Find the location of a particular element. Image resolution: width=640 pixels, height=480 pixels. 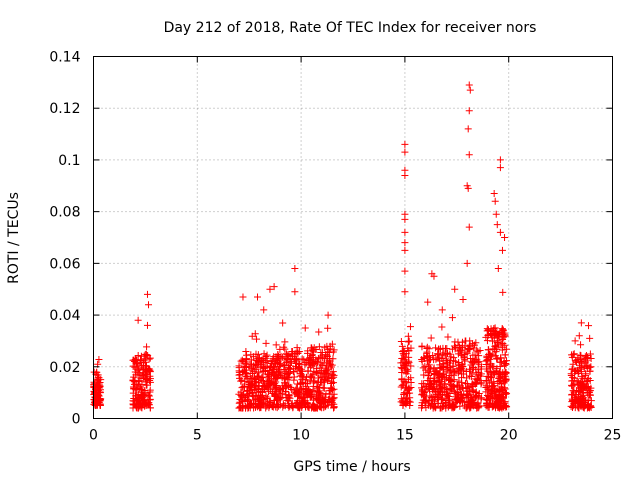

y-tick-label: 0.12 is located at coordinates (64, 109).